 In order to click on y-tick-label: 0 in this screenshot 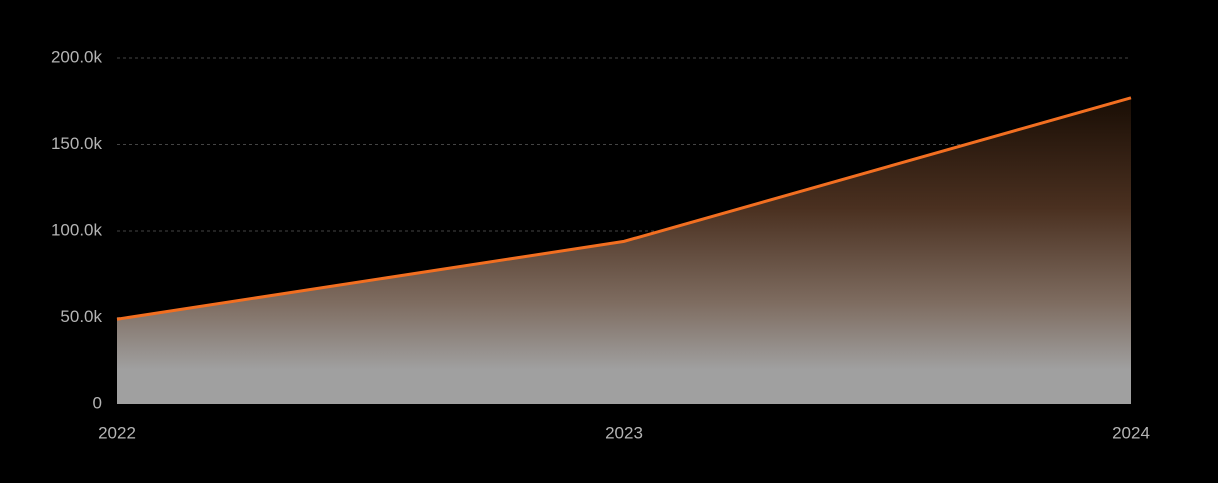, I will do `click(97, 402)`.